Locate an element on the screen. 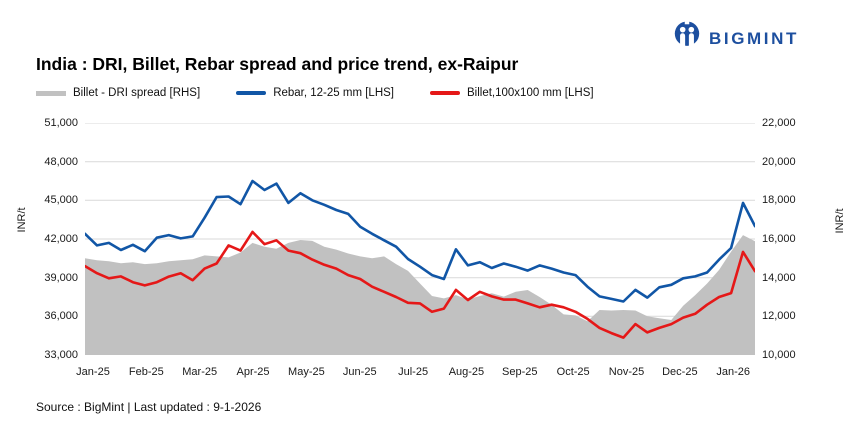 The width and height of the screenshot is (859, 432). legend-item-billet: Billet,100x100 mm [LHS] is located at coordinates (512, 93).